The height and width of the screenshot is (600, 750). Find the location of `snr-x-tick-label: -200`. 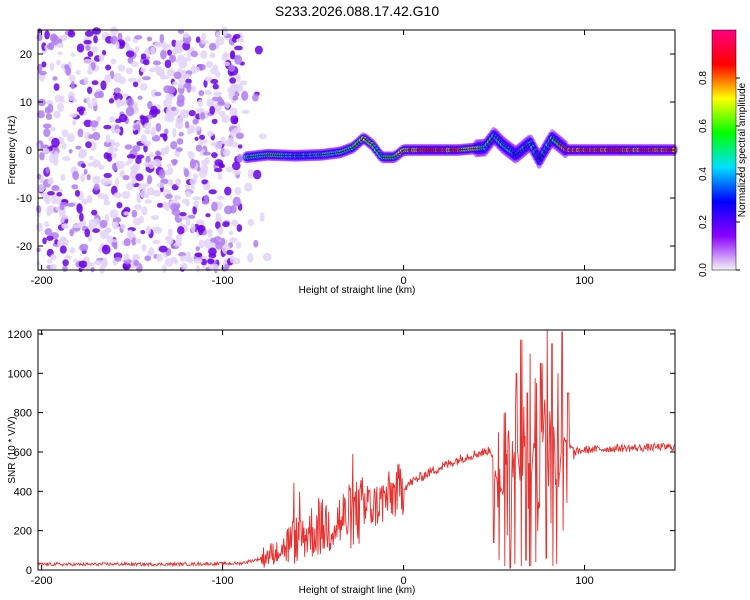

snr-x-tick-label: -200 is located at coordinates (42, 581).